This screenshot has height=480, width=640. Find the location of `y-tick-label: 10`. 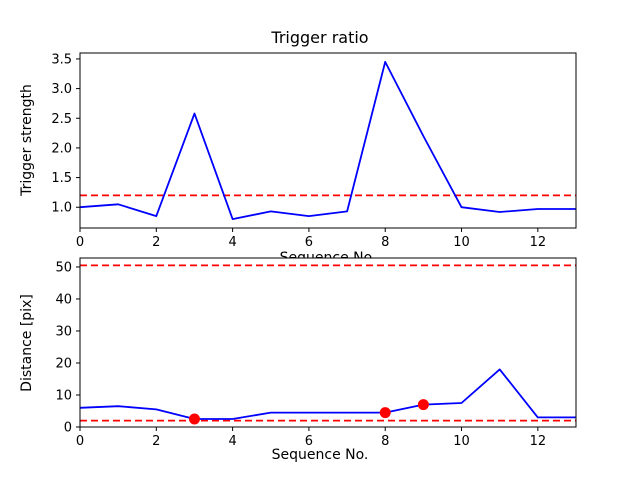

y-tick-label: 10 is located at coordinates (63, 395).